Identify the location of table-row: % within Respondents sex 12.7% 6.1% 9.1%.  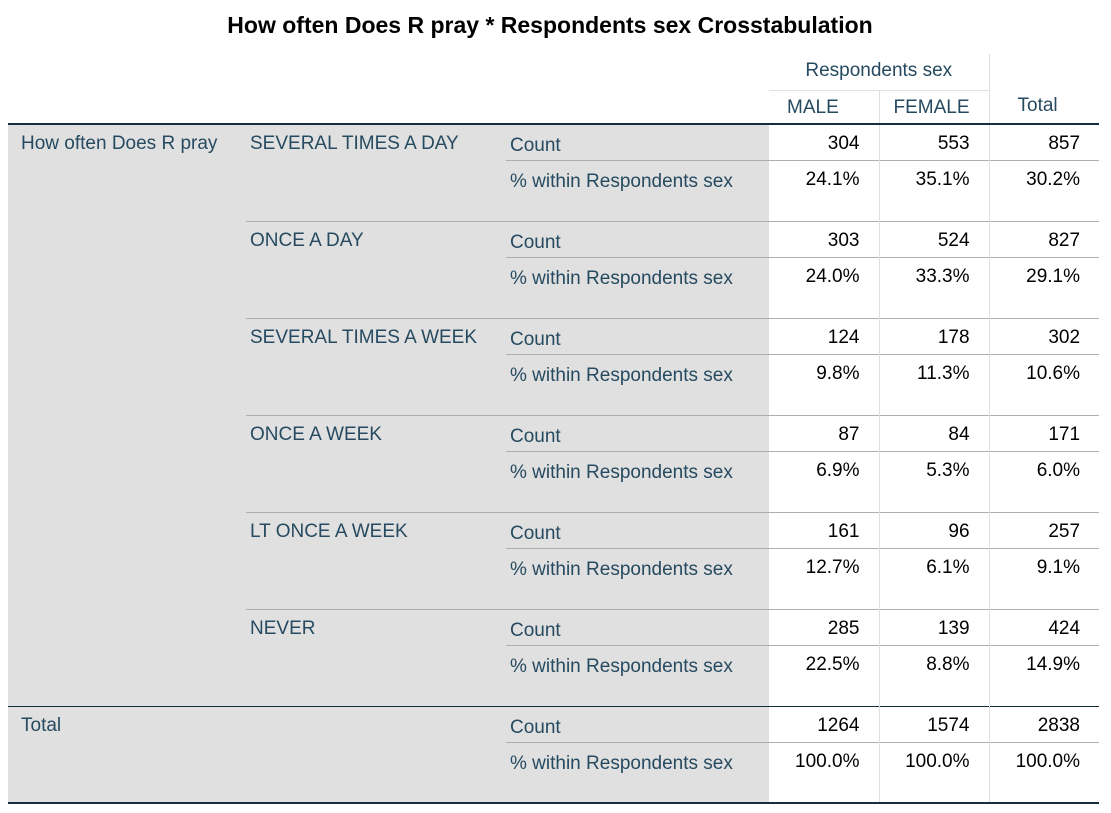
(554, 578).